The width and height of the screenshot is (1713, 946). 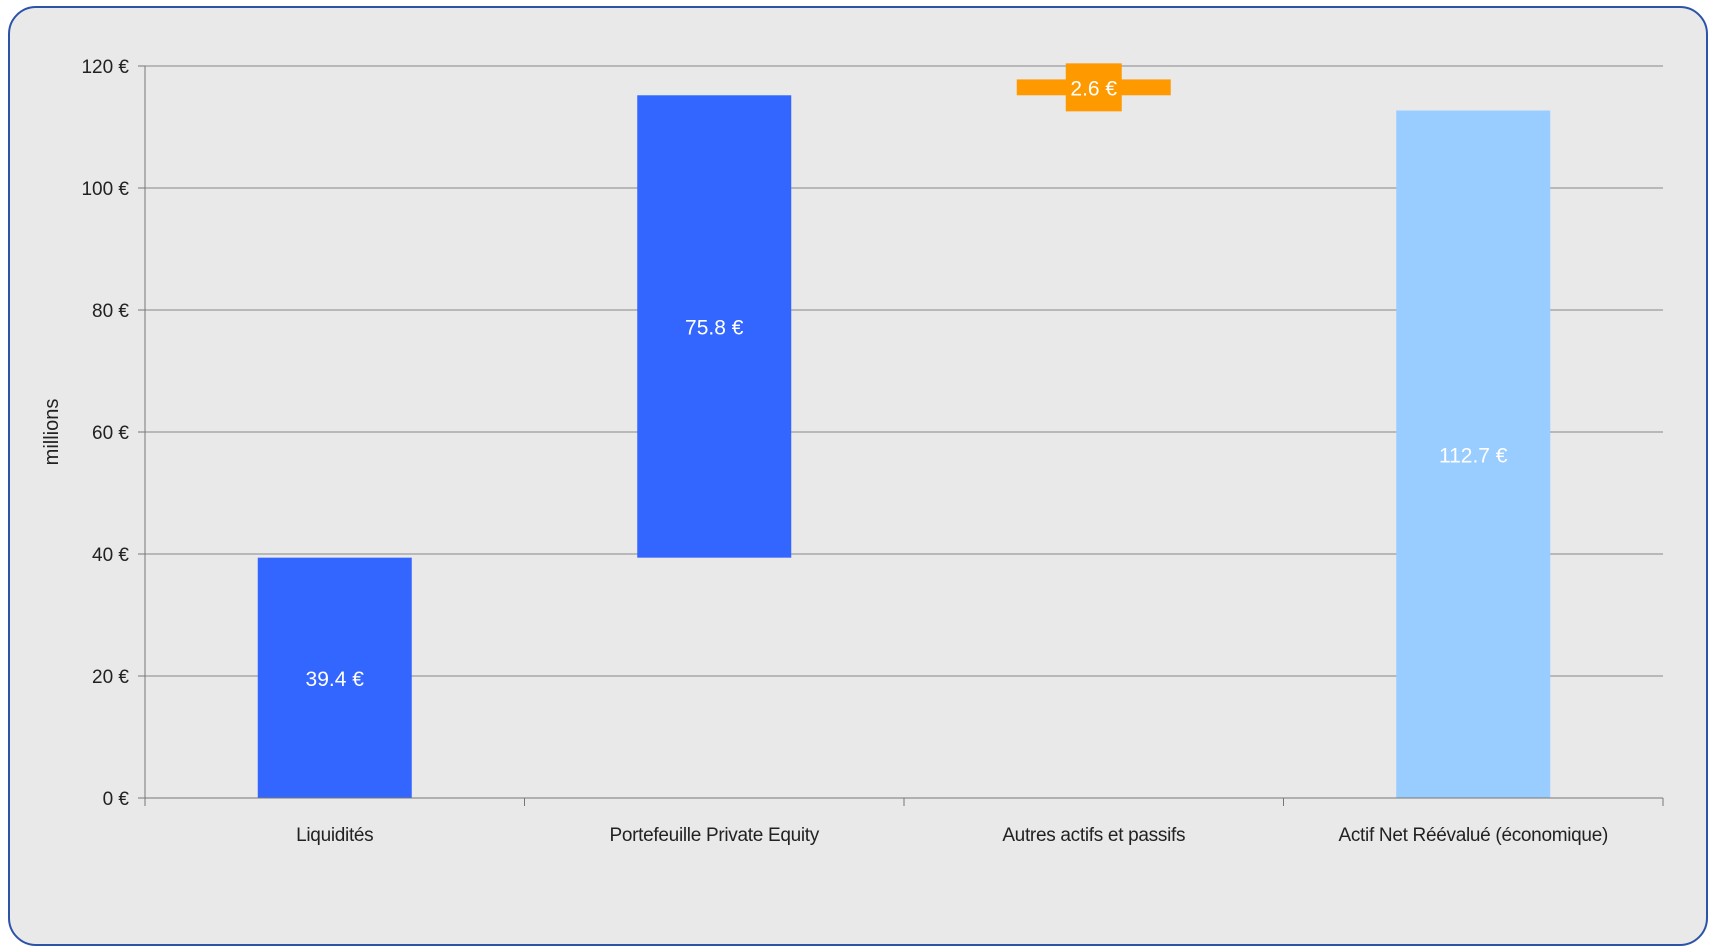 I want to click on data-label: 39.4 €, so click(x=335, y=679).